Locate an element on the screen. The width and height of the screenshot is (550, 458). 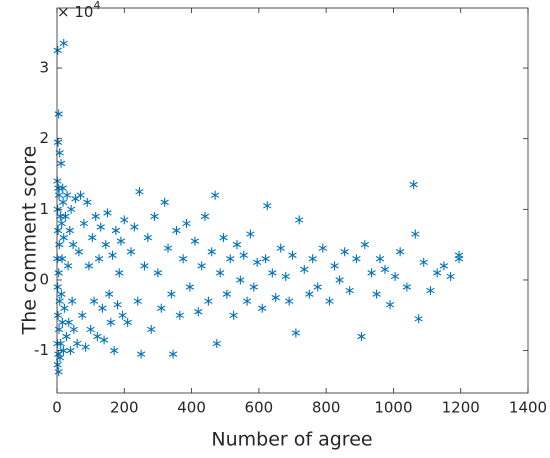
y-multiplier: × 10⁴ is located at coordinates (78, 10).